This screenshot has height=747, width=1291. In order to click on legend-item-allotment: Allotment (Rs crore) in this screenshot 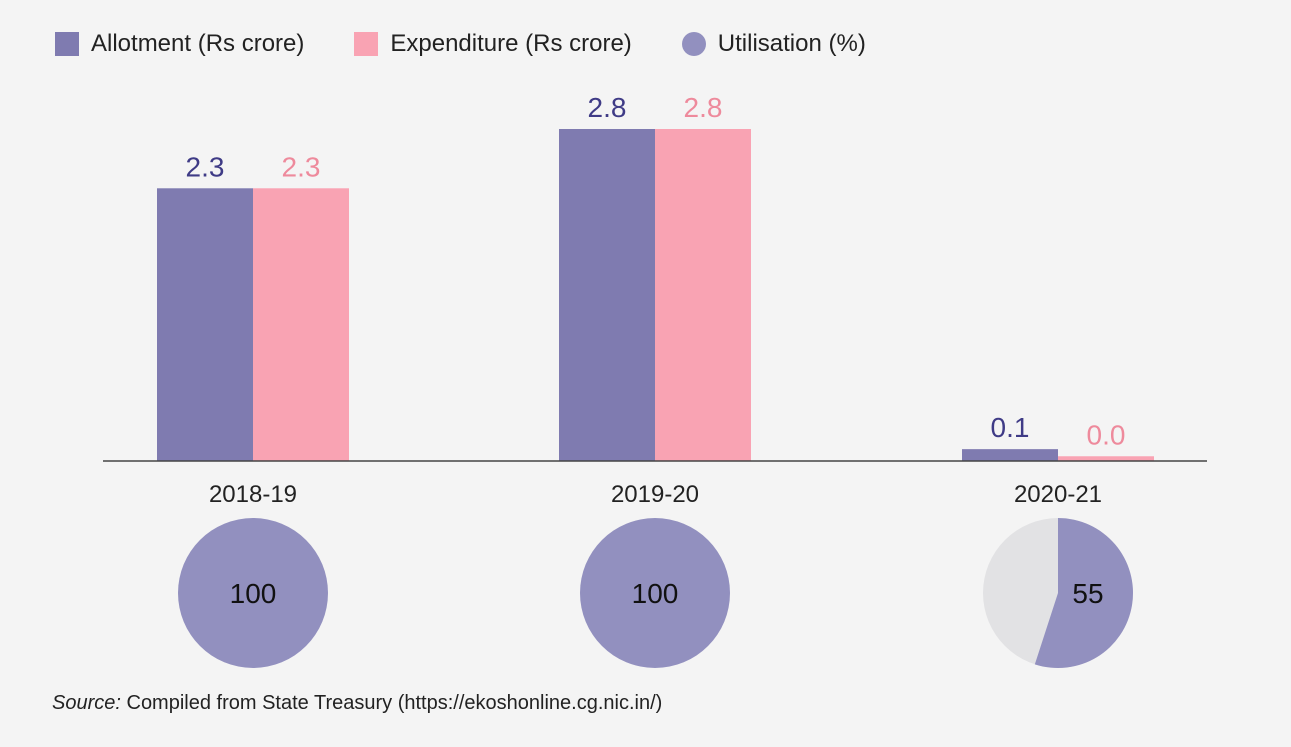, I will do `click(179, 44)`.